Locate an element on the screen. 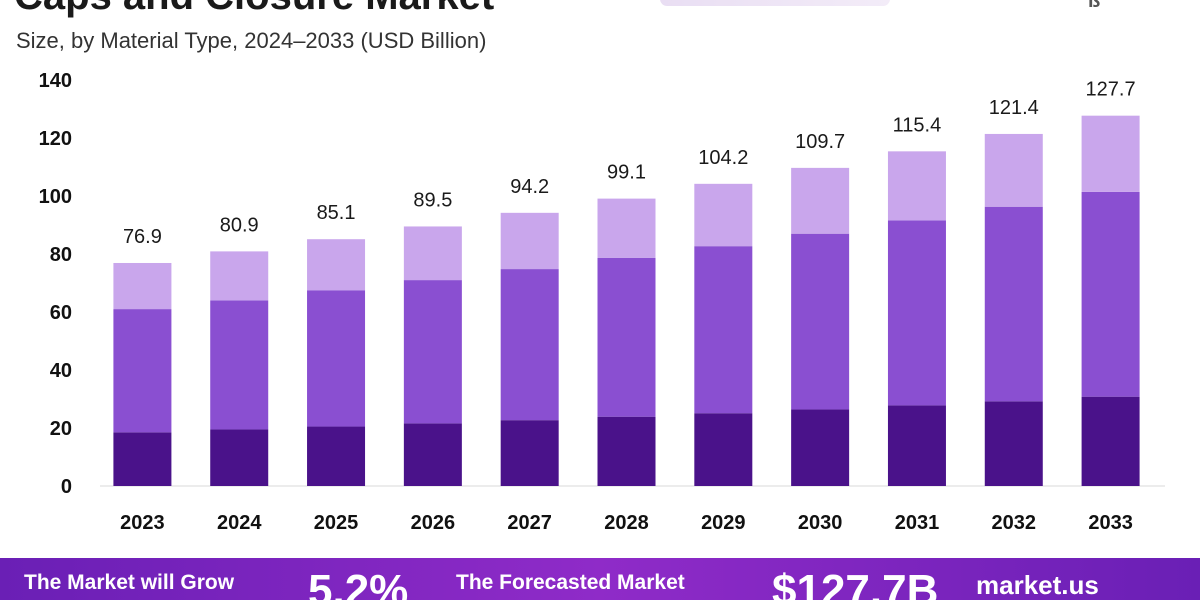  y-tick-label: 140 is located at coordinates (55, 81).